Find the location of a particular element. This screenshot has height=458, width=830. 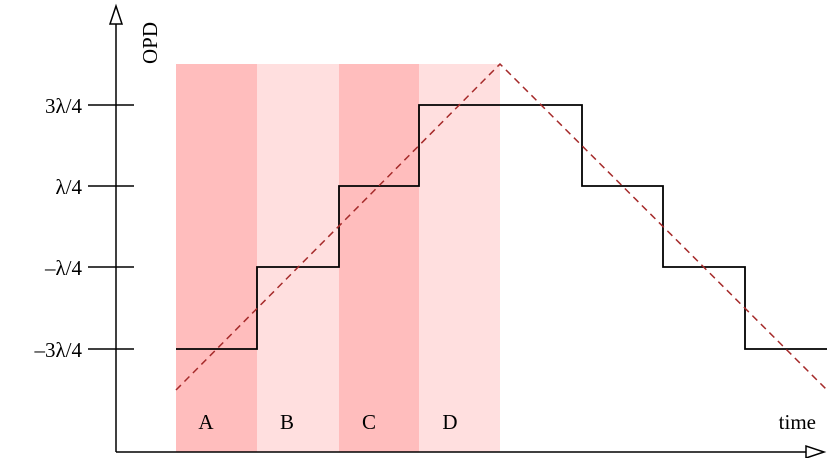

y-axis-arrowhead is located at coordinates (116, 14).